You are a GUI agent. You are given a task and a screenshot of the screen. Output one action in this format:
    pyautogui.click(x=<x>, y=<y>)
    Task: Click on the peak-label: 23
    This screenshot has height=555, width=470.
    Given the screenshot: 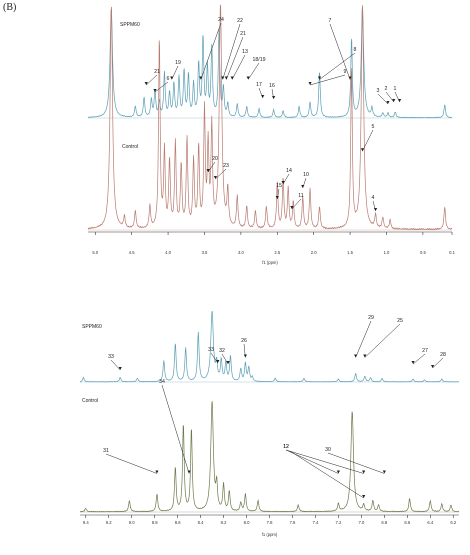 What is the action you would take?
    pyautogui.click(x=226, y=166)
    